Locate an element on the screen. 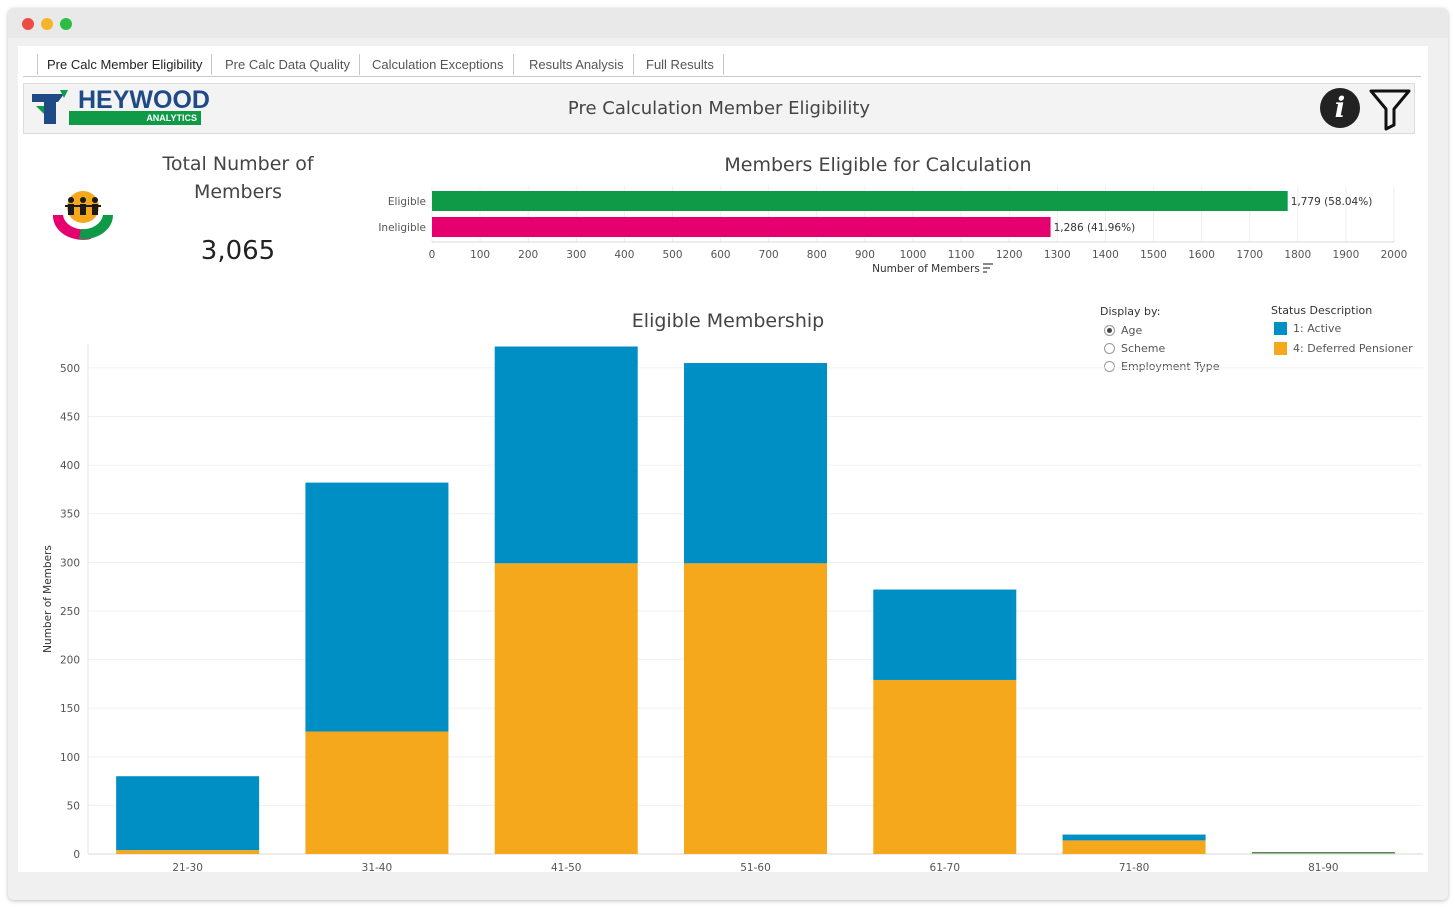 The image size is (1455, 907). filter-icon is located at coordinates (1390, 109).